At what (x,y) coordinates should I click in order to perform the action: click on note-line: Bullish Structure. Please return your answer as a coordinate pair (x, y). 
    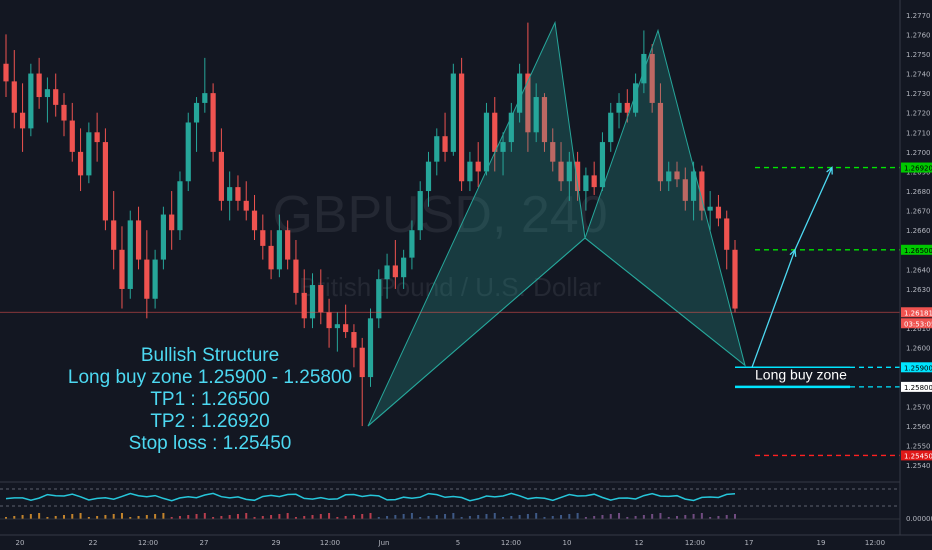
    Looking at the image, I should click on (210, 355).